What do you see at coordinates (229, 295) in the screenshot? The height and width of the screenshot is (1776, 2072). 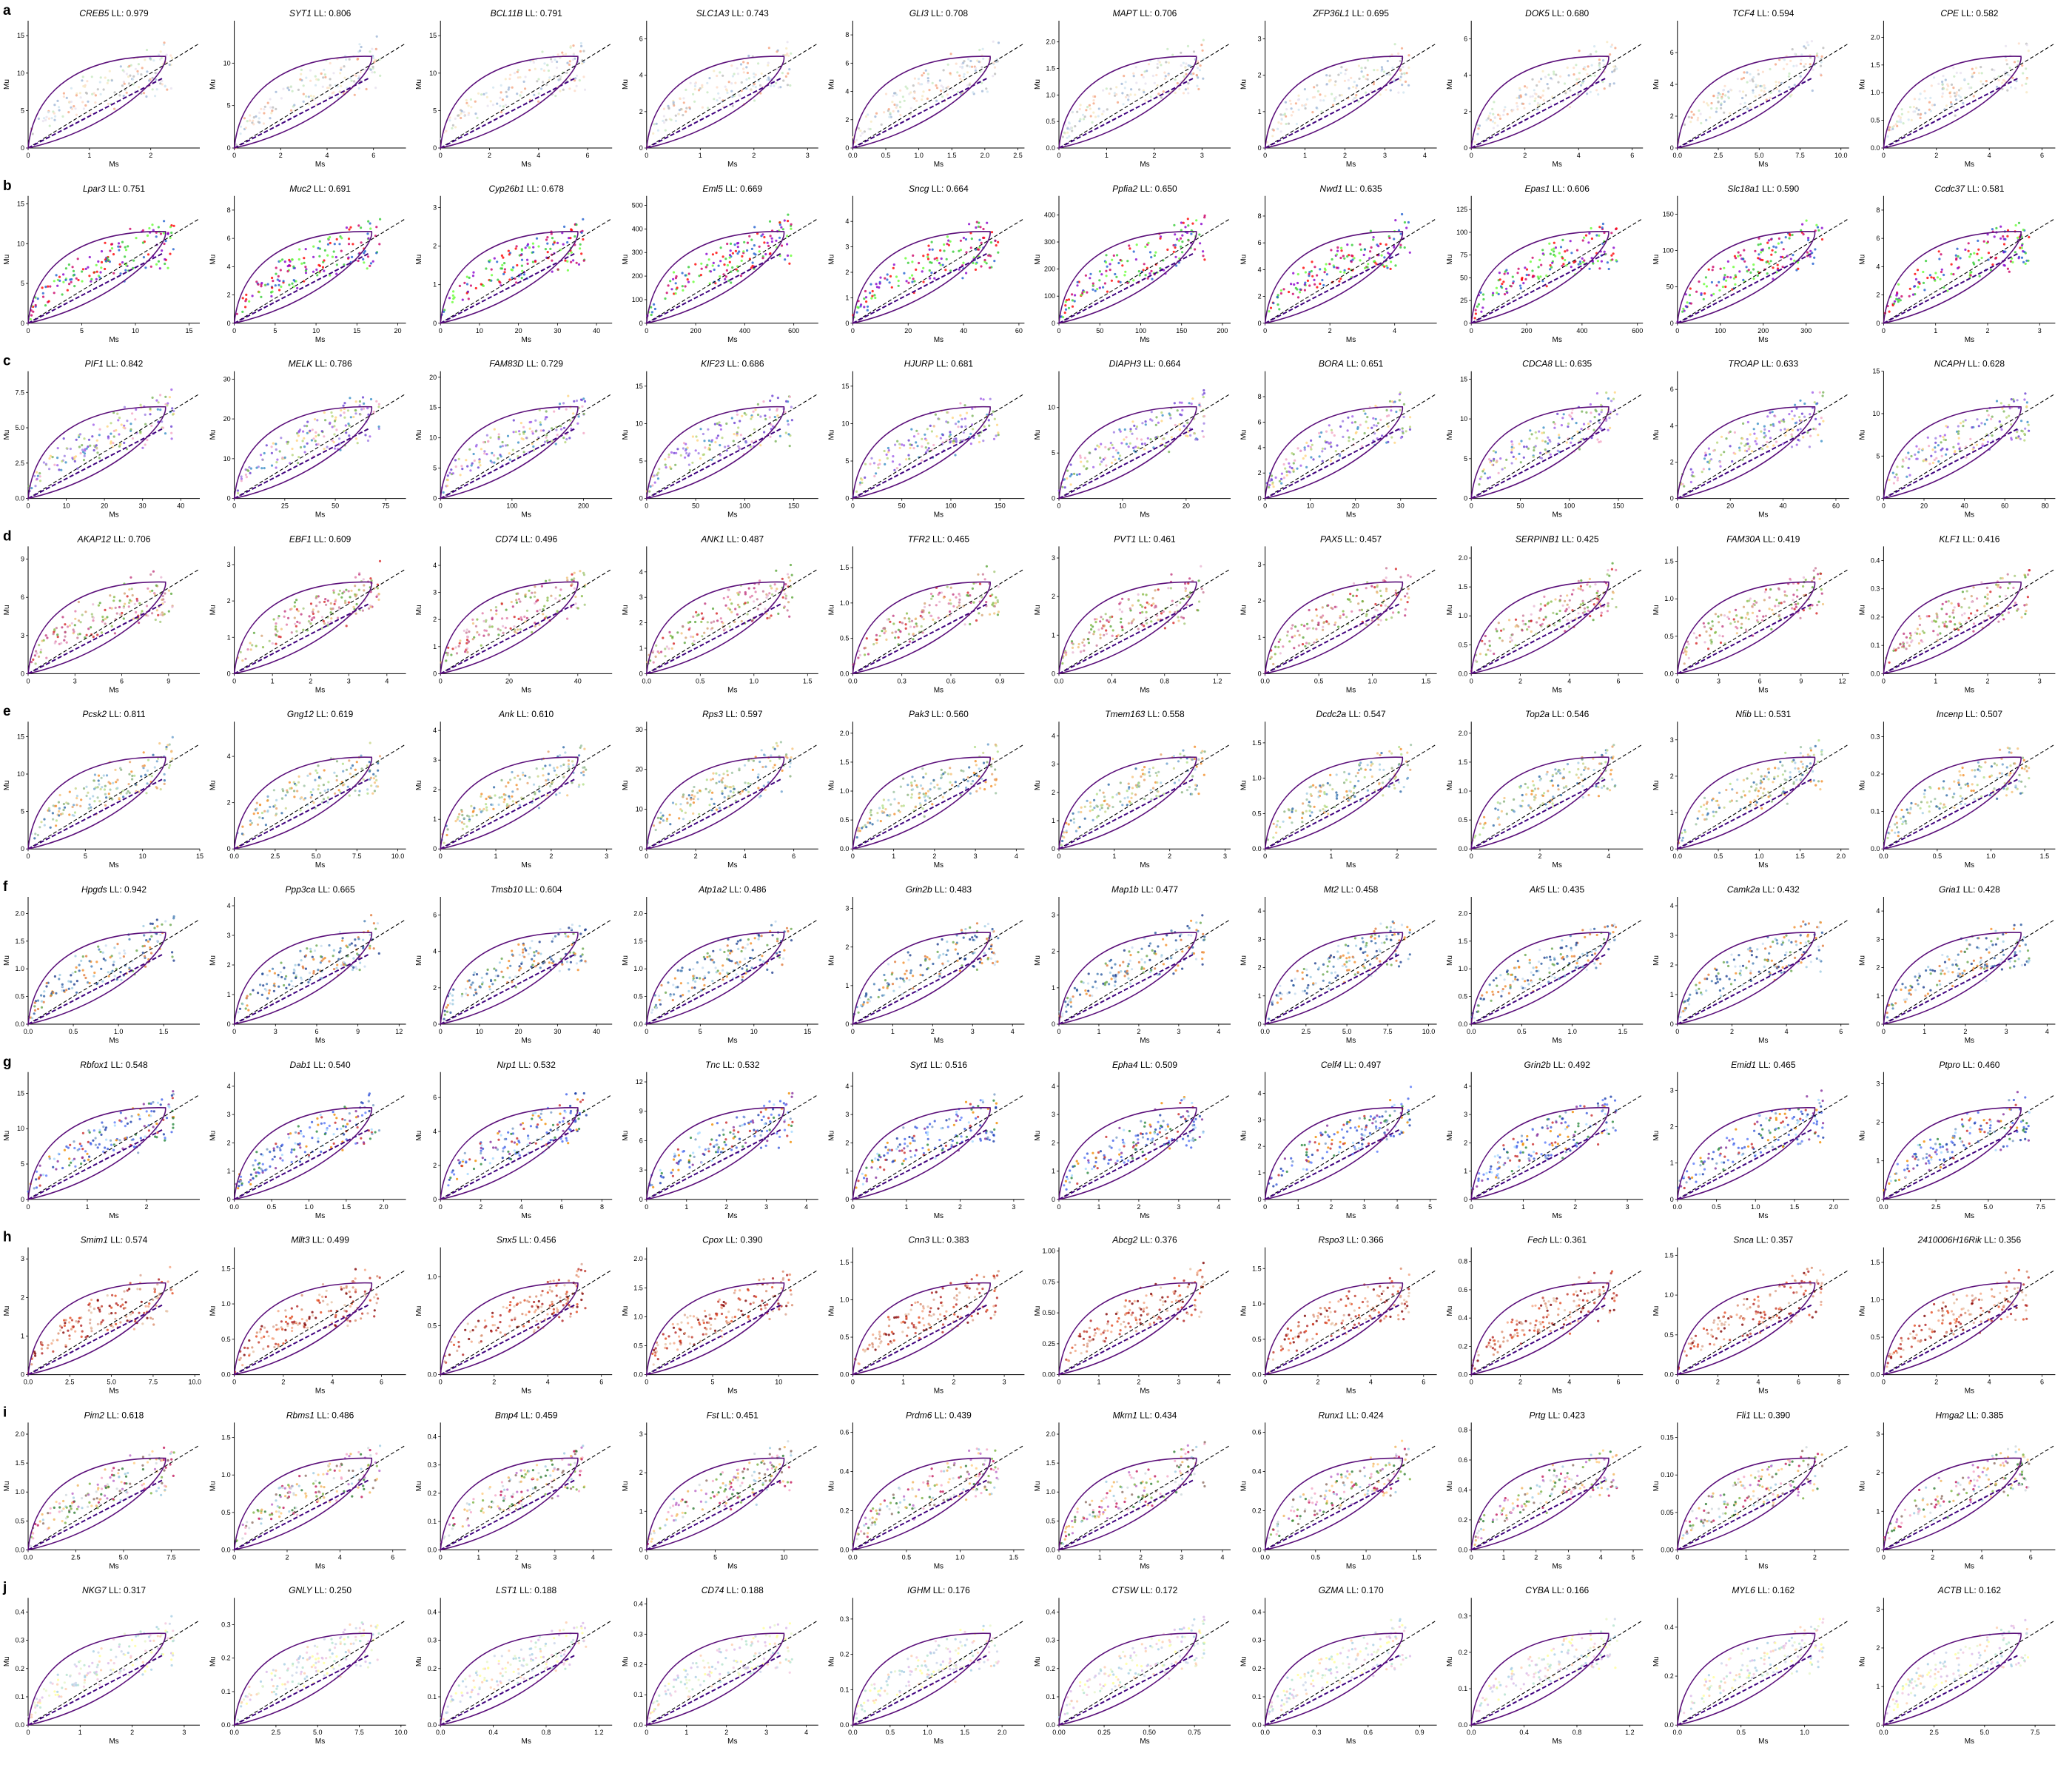 I see `y-tick-label: 2` at bounding box center [229, 295].